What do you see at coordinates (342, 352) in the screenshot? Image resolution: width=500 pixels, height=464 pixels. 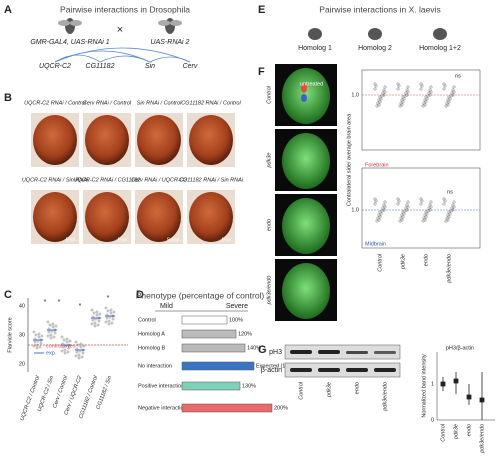 I see `blot` at bounding box center [342, 352].